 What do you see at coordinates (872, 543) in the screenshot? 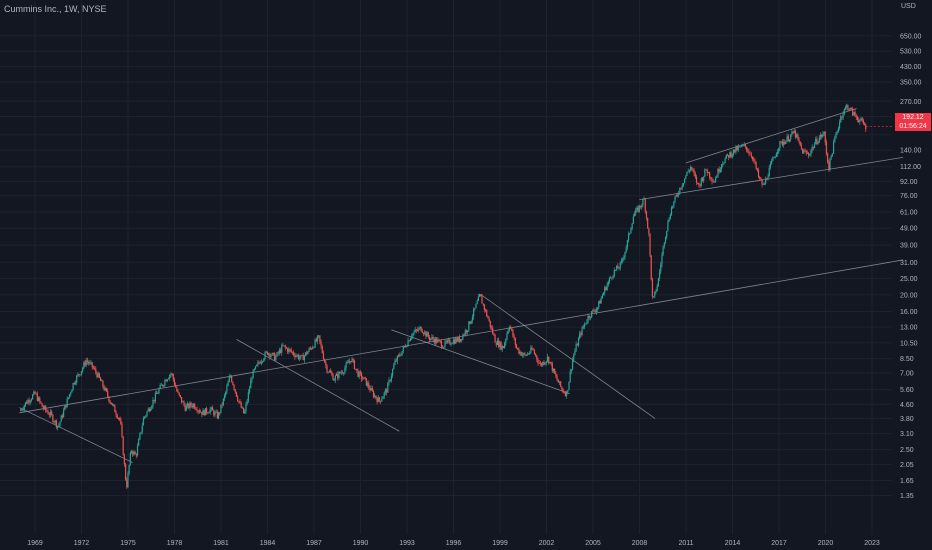
I see `x-tick-label: 2023` at bounding box center [872, 543].